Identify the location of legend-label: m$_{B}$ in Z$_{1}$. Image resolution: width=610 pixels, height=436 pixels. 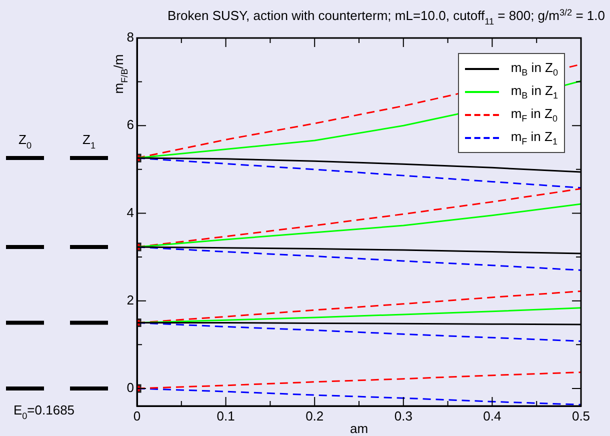
(534, 91).